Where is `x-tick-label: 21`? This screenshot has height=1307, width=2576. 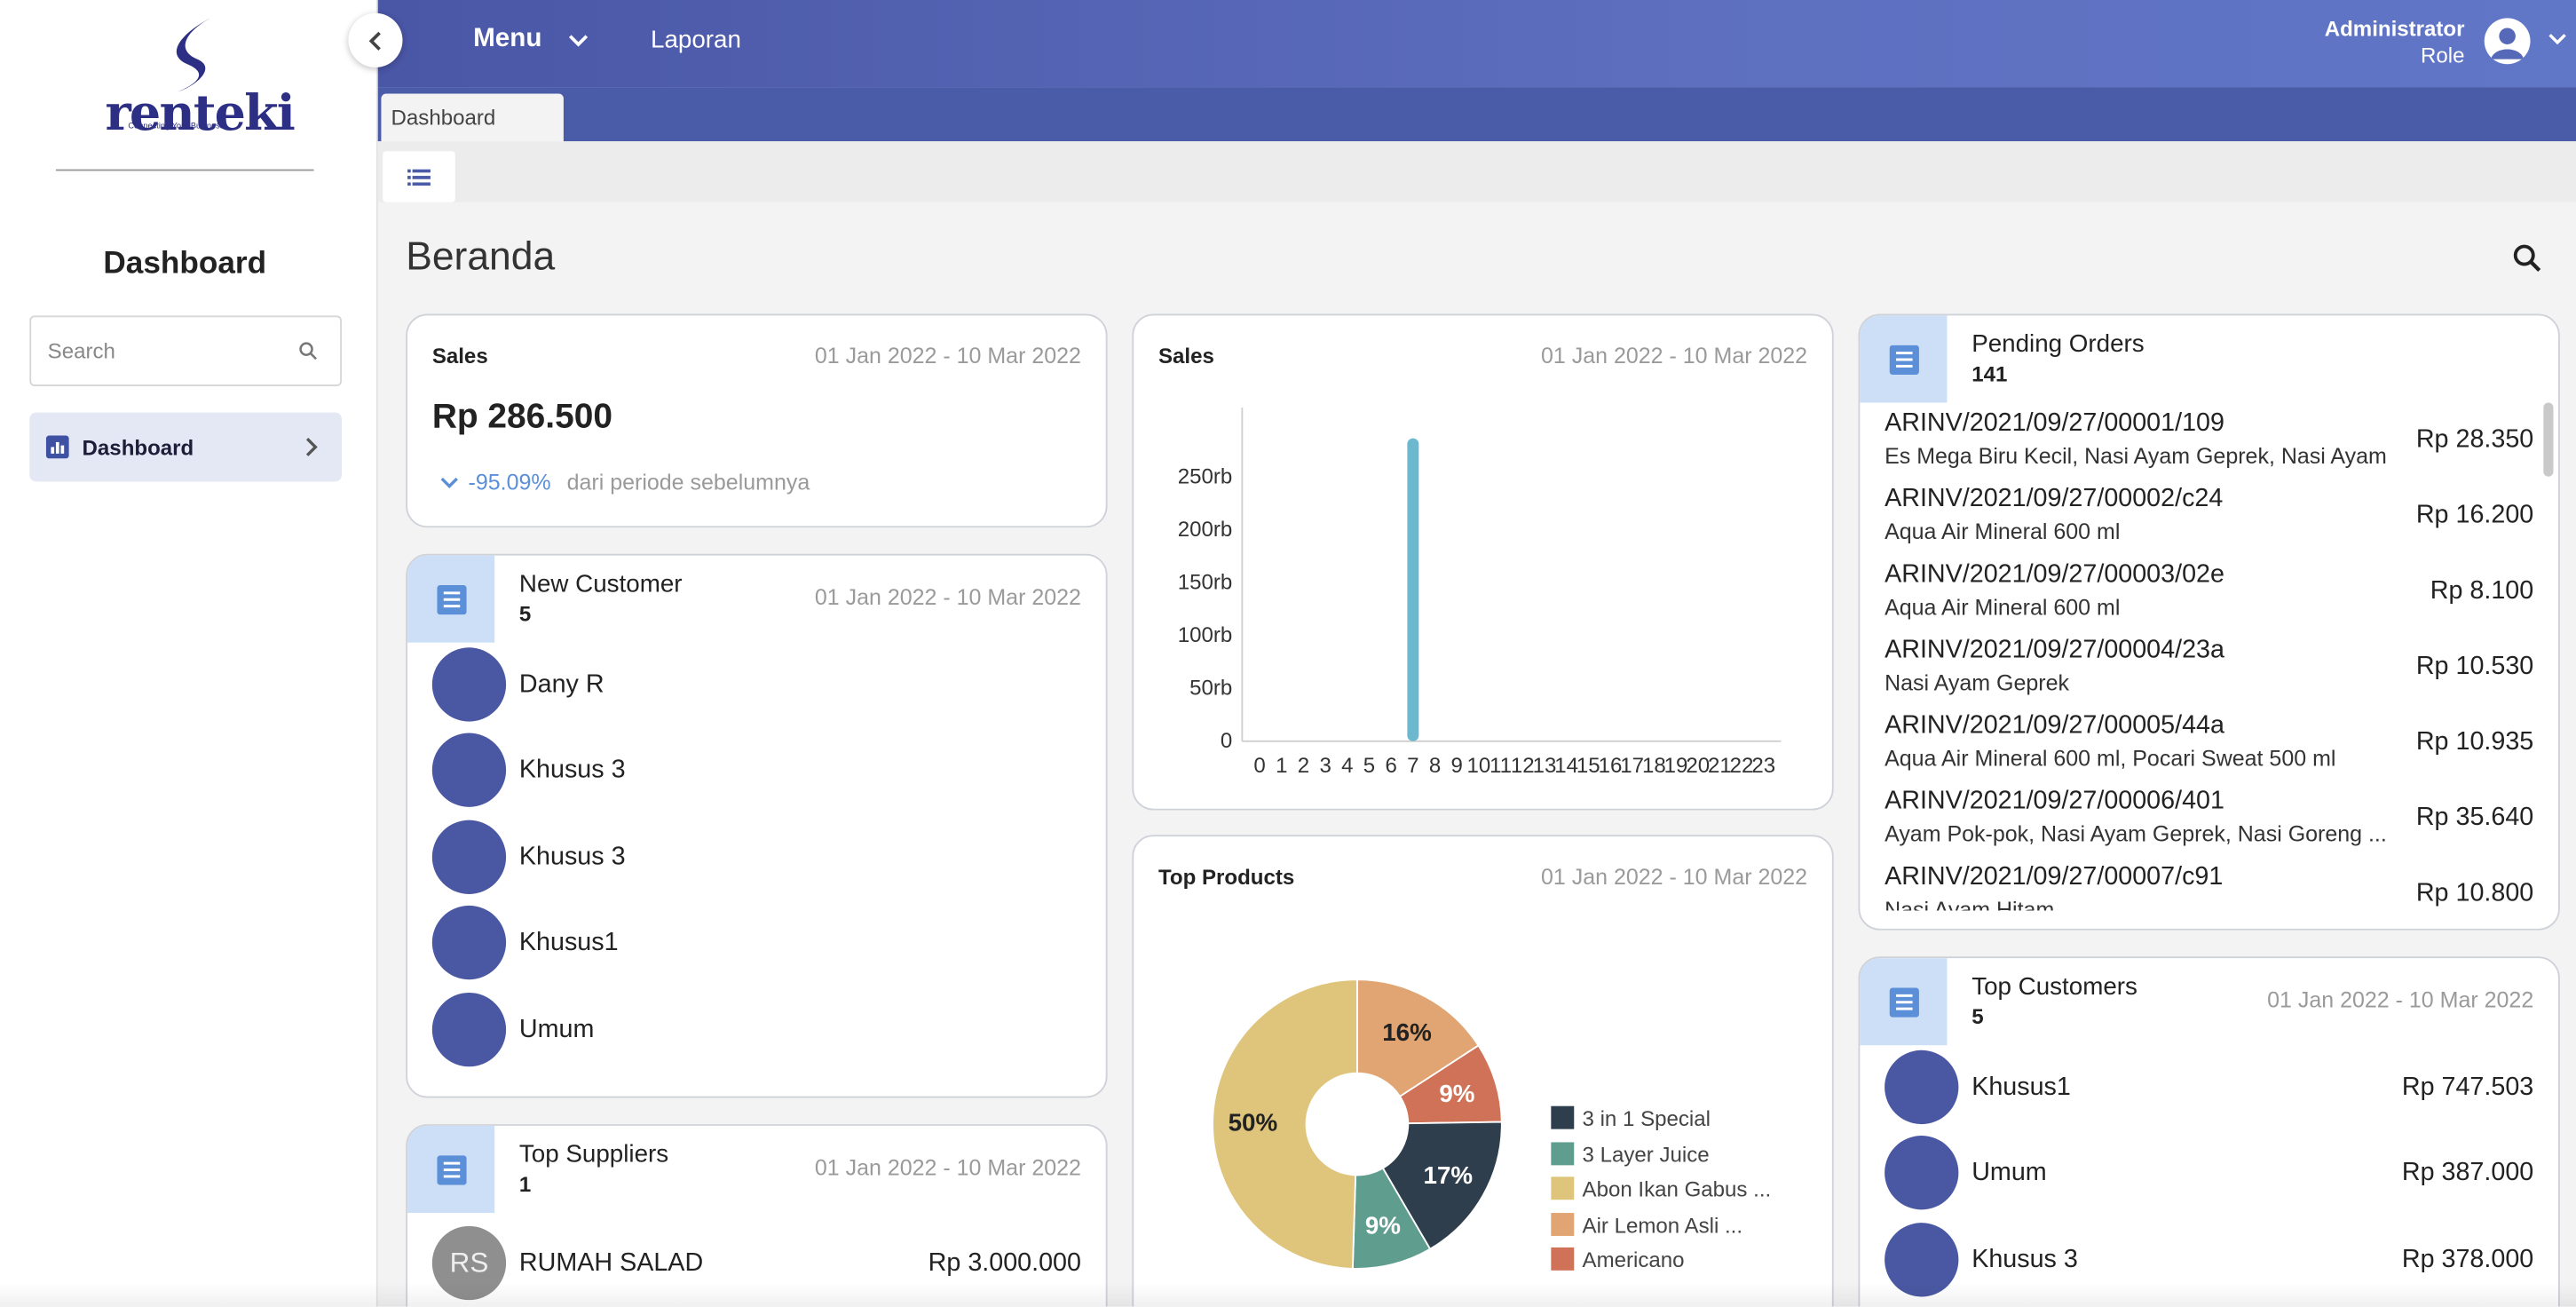 x-tick-label: 21 is located at coordinates (1720, 766).